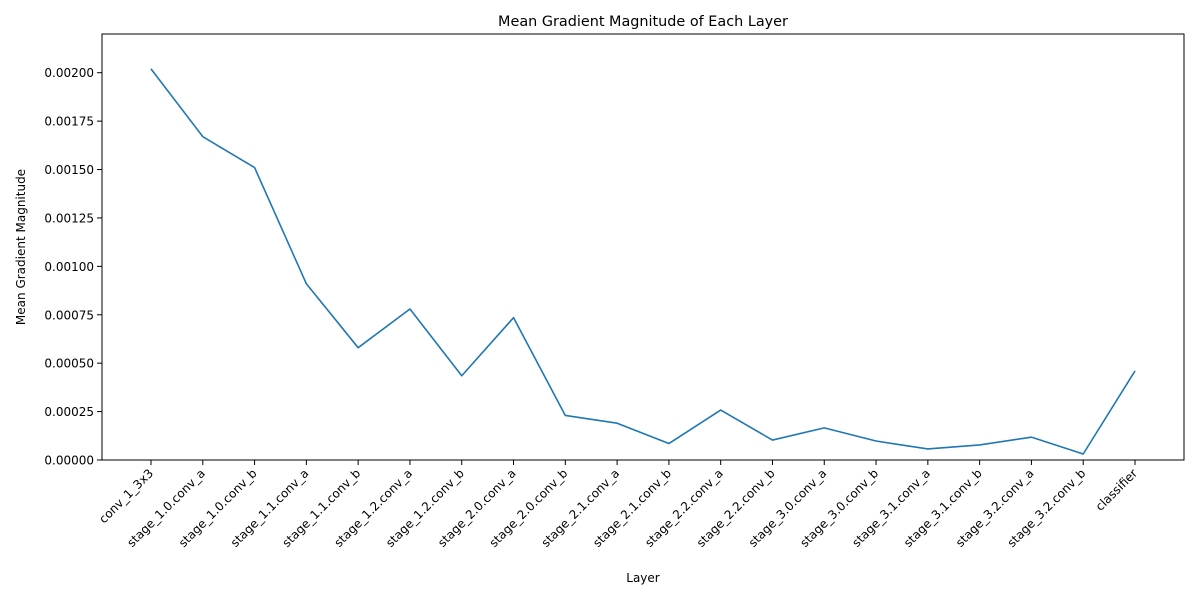 The image size is (1200, 604). What do you see at coordinates (69, 73) in the screenshot?
I see `y-tick-label: 0.00200` at bounding box center [69, 73].